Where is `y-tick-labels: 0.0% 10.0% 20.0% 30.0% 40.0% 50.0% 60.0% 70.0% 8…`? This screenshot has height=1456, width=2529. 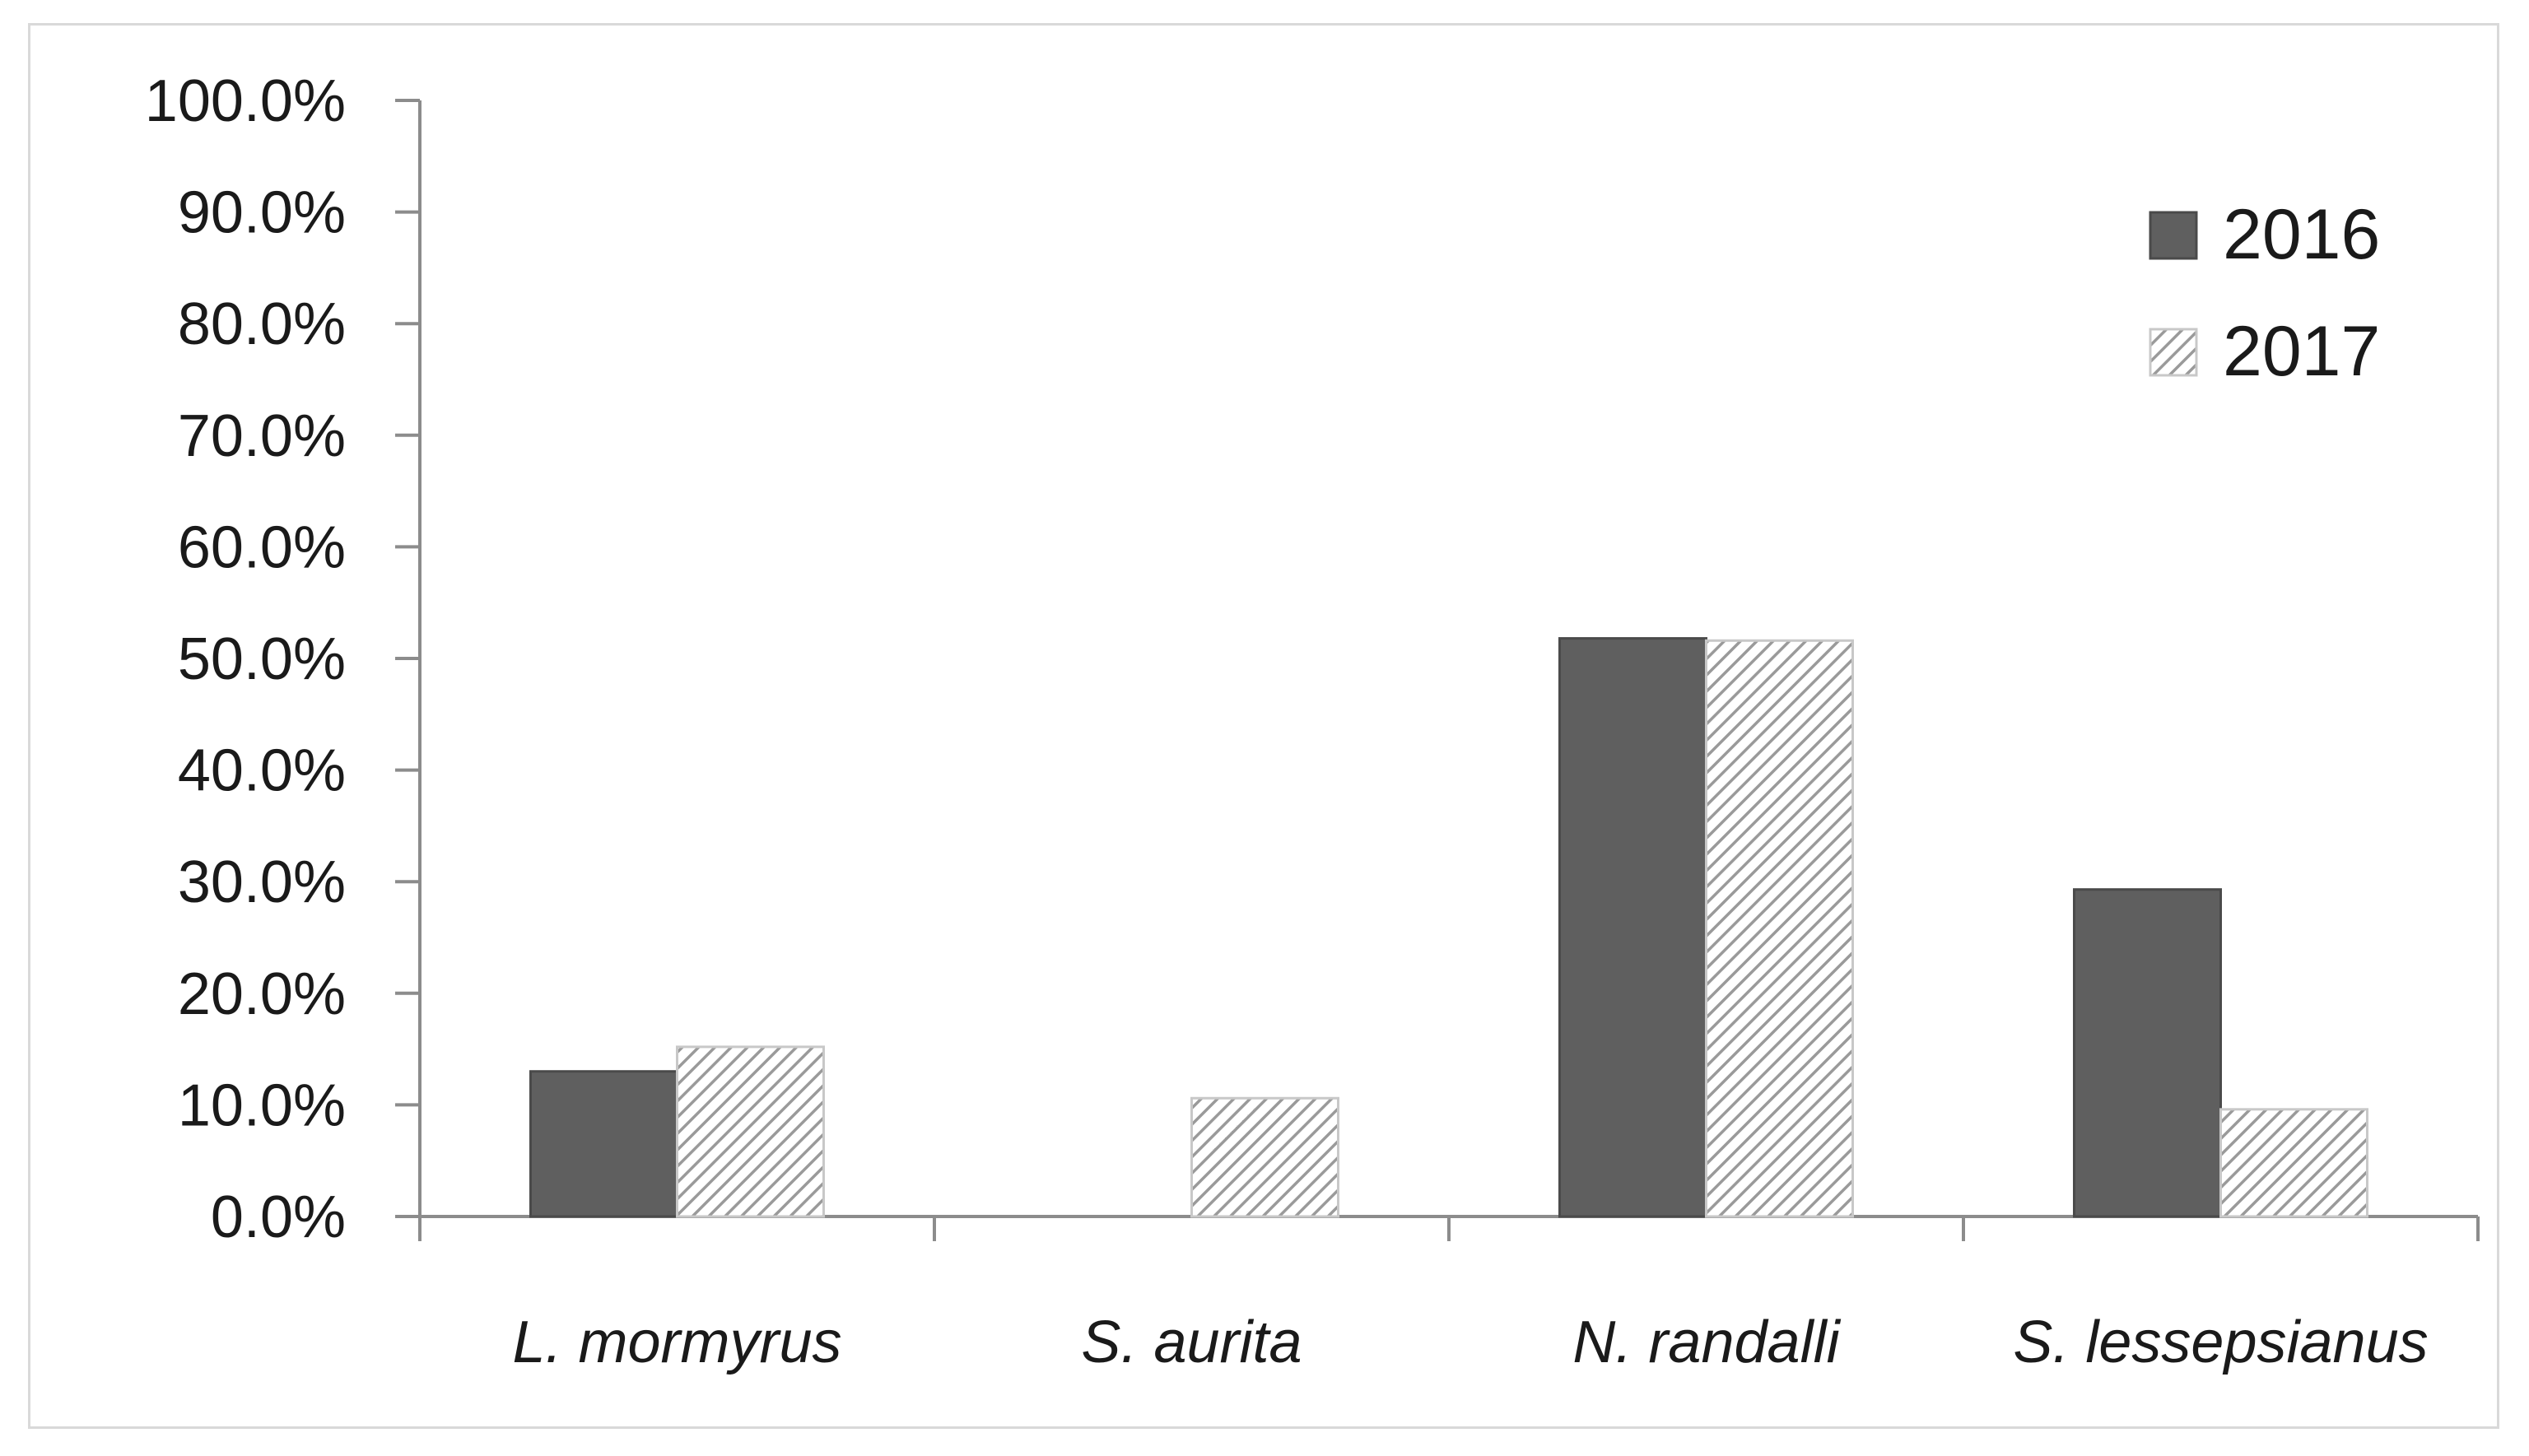 y-tick-labels: 0.0% 10.0% 20.0% 30.0% 40.0% 50.0% 60.0% 70.0% 8… is located at coordinates (245, 659).